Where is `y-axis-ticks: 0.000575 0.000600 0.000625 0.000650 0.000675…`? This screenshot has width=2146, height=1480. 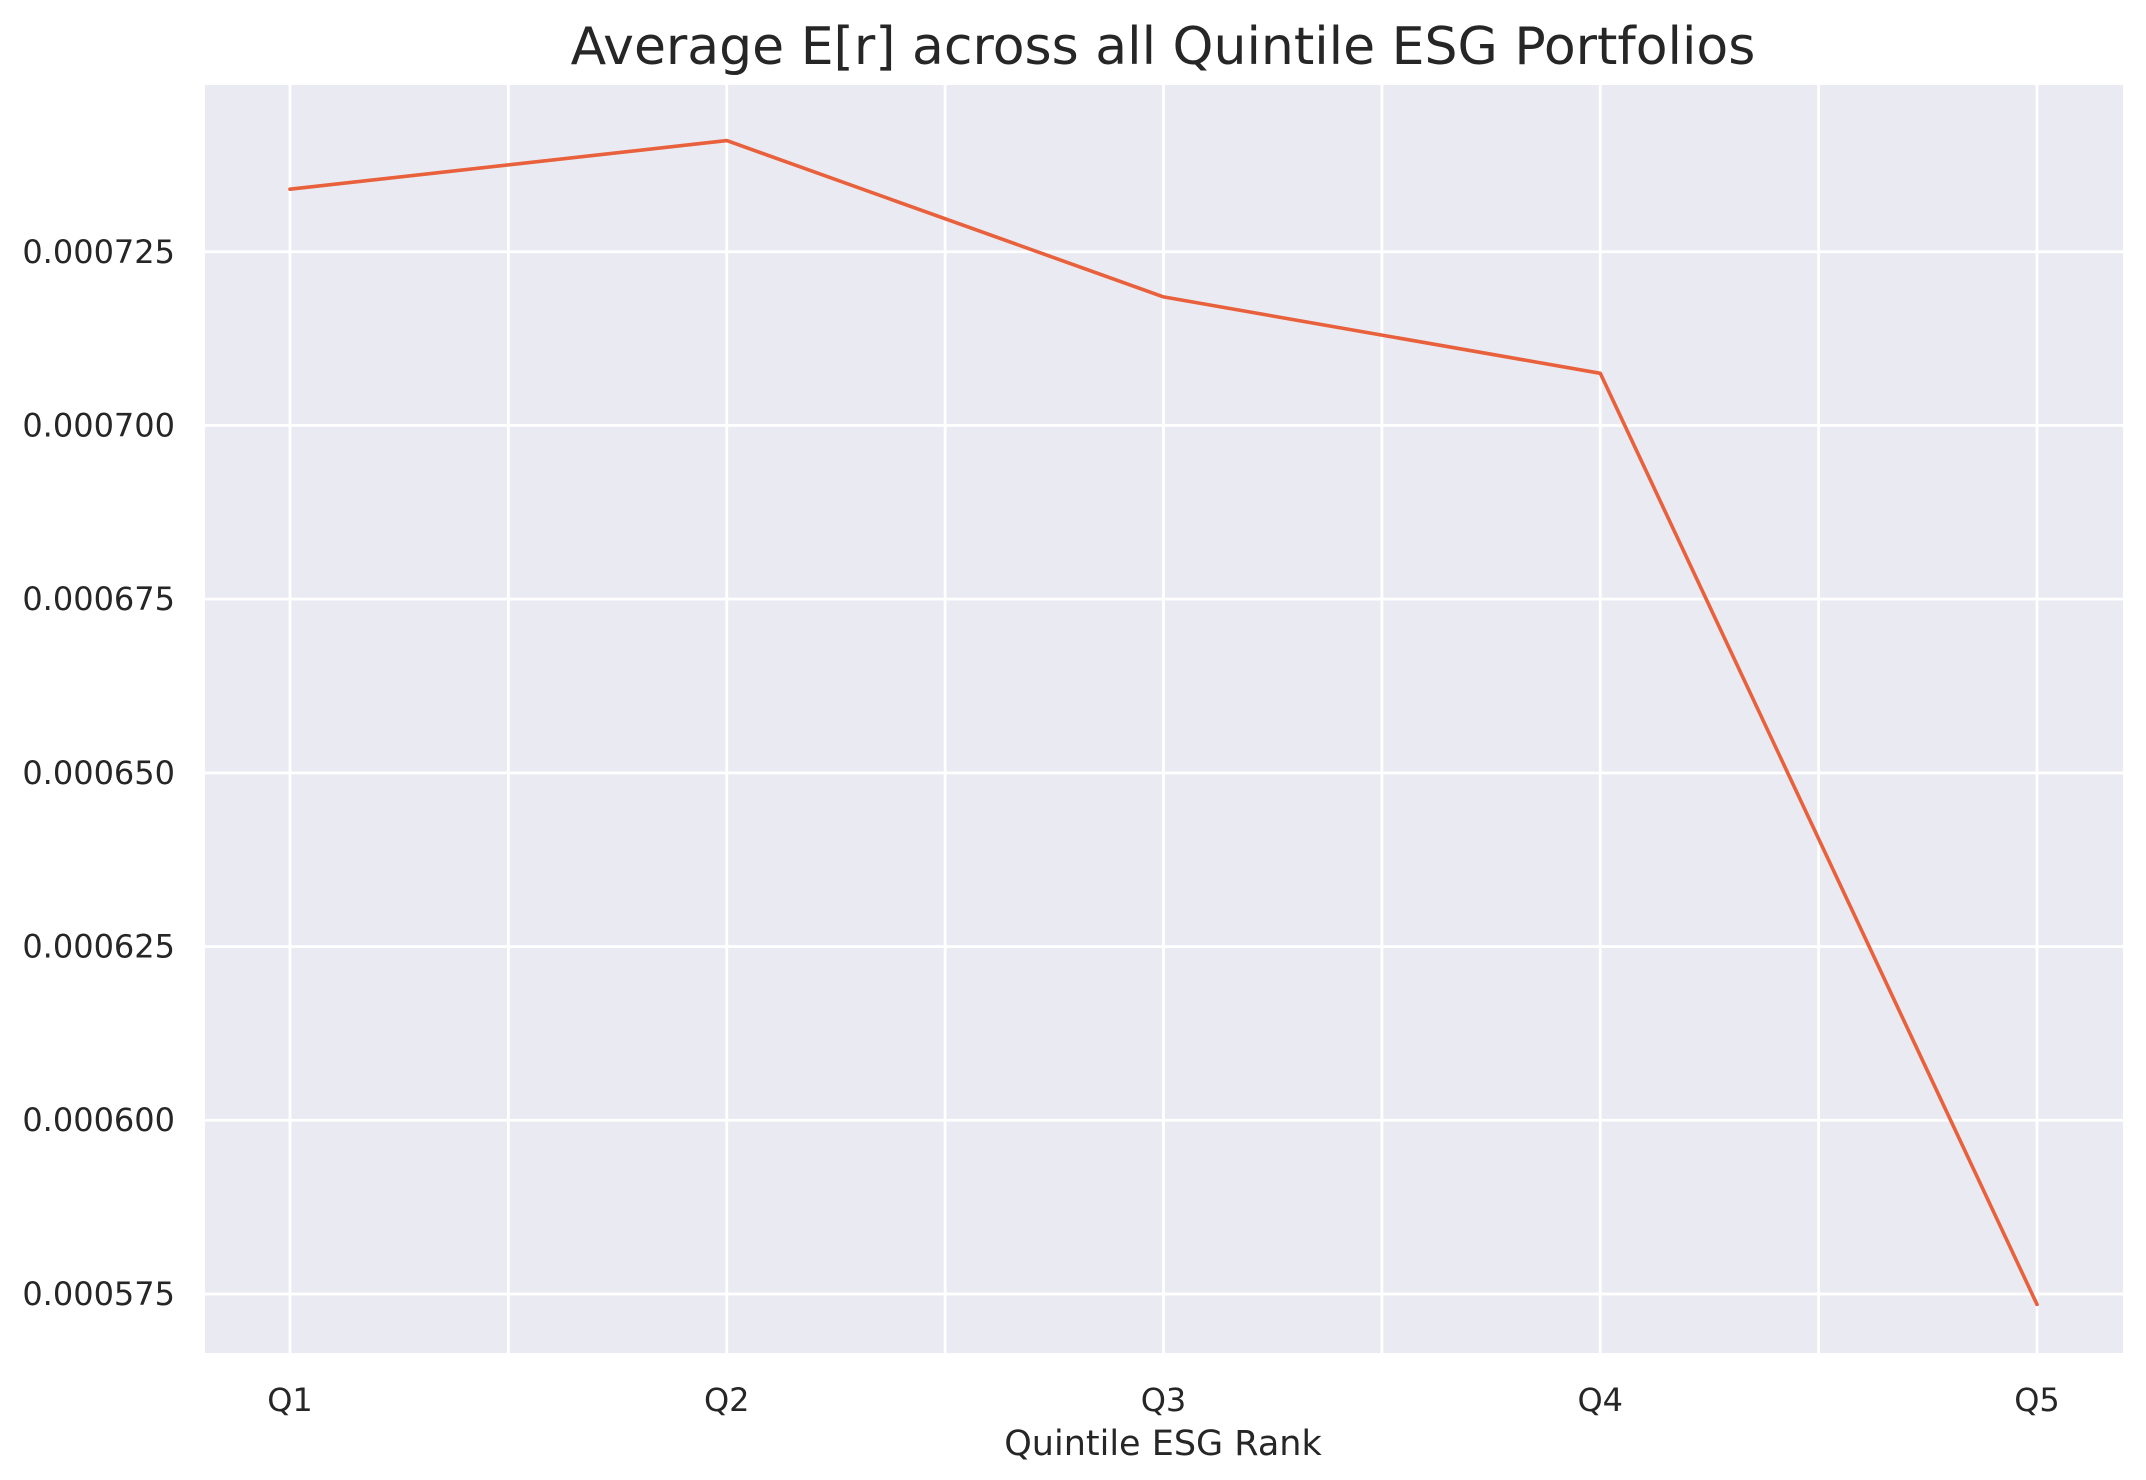
y-axis-ticks: 0.000575 0.000600 0.000625 0.000650 0.000675… is located at coordinates (98, 773).